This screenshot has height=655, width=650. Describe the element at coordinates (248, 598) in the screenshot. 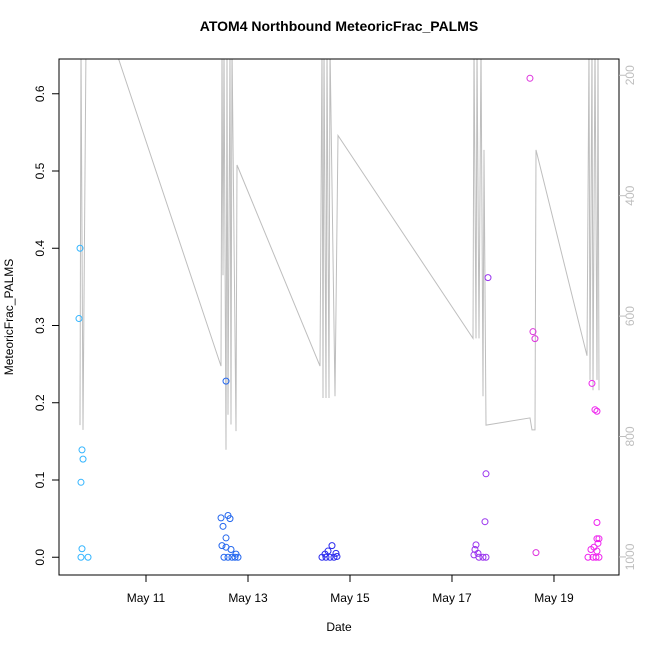

I see `x-tick-label: May 13` at that location.